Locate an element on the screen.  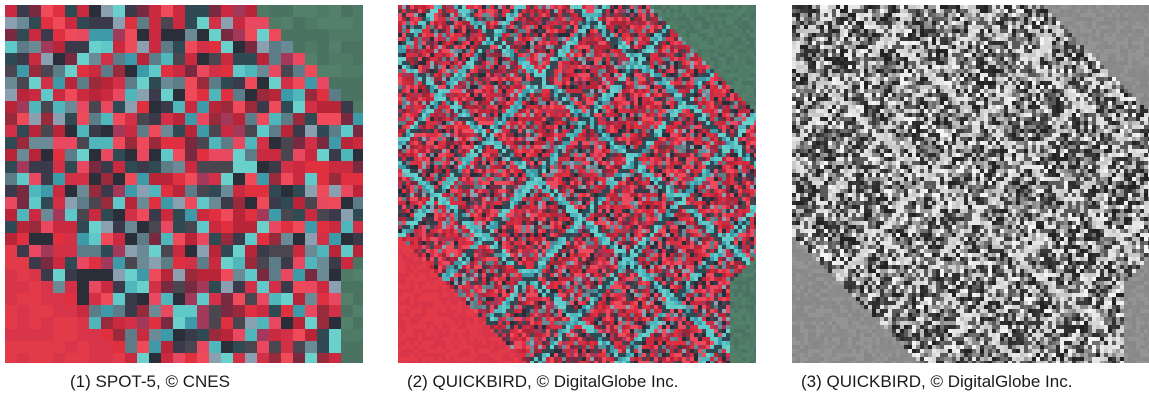
caption-2-sensor: QUICKBIRD is located at coordinates (479, 381).